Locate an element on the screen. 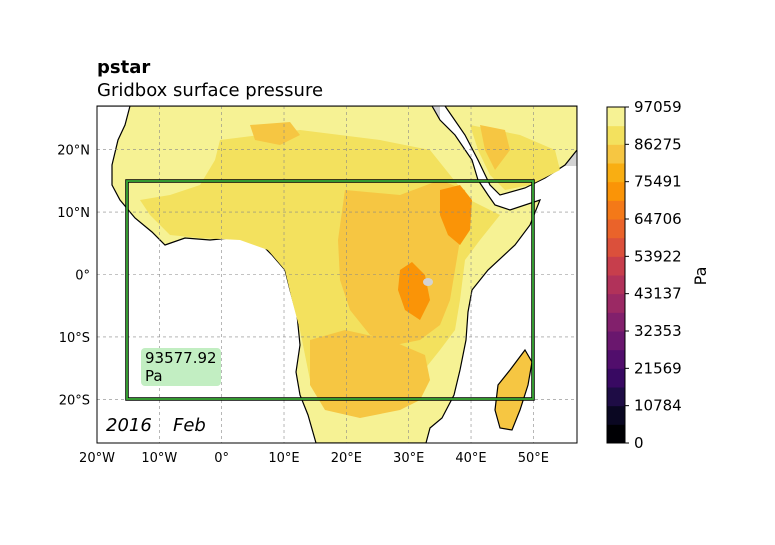 This screenshot has width=775, height=545. colorbar is located at coordinates (616, 275).